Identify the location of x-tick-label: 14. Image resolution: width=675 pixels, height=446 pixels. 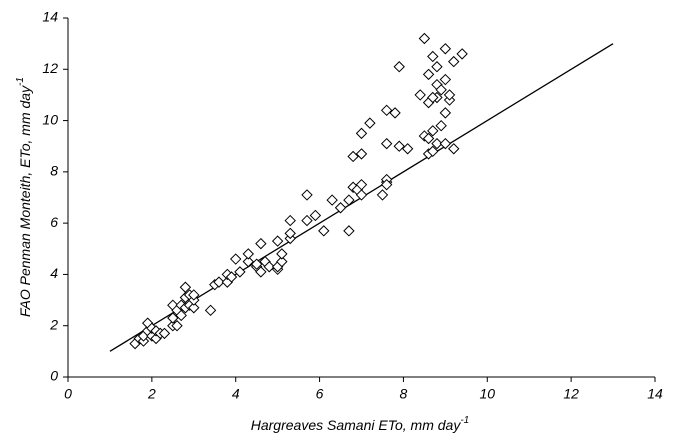
(655, 394).